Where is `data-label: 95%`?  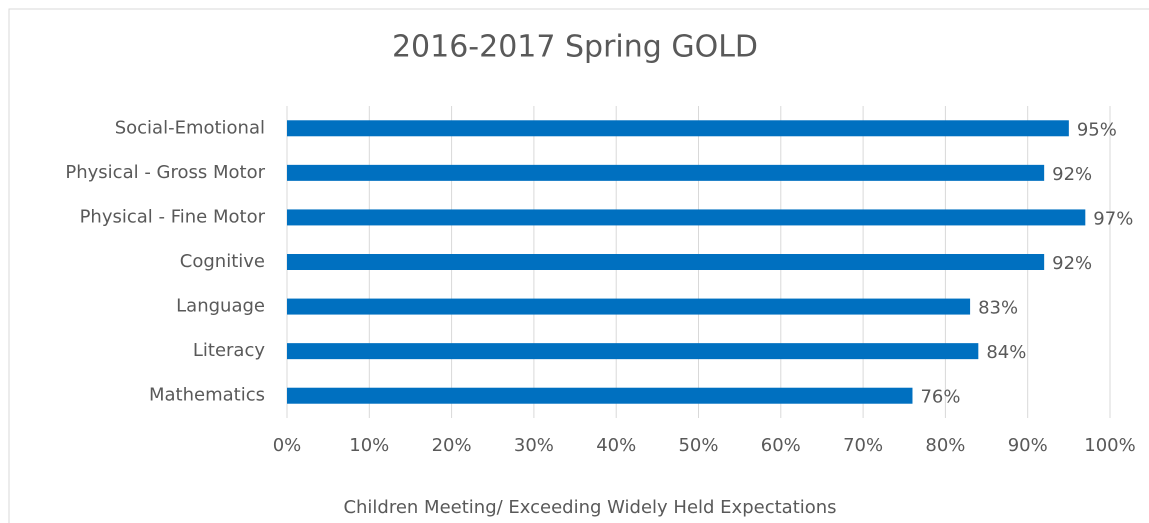
data-label: 95% is located at coordinates (1097, 129).